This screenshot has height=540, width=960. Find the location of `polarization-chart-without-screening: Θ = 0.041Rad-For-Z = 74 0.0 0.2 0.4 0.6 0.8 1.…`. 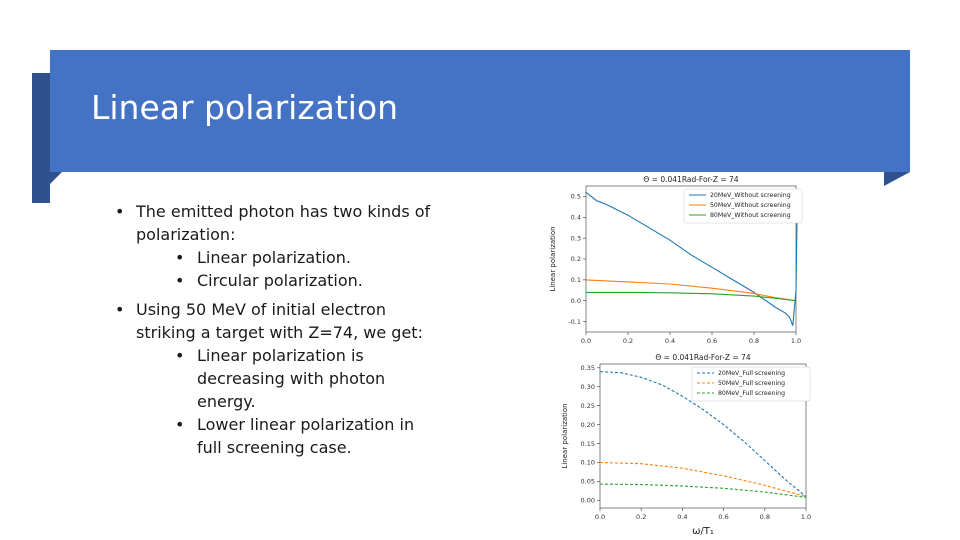

polarization-chart-without-screening: Θ = 0.041Rad-For-Z = 74 0.0 0.2 0.4 0.6 0.8 1.… is located at coordinates (676, 260).